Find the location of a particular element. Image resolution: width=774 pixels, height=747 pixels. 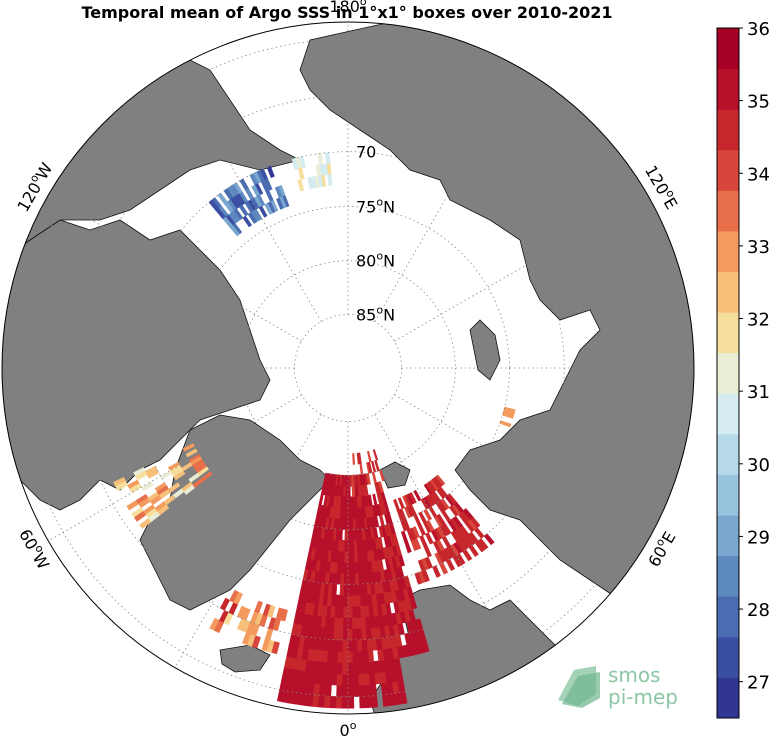

colorbar-tick-label: 35 is located at coordinates (758, 102).